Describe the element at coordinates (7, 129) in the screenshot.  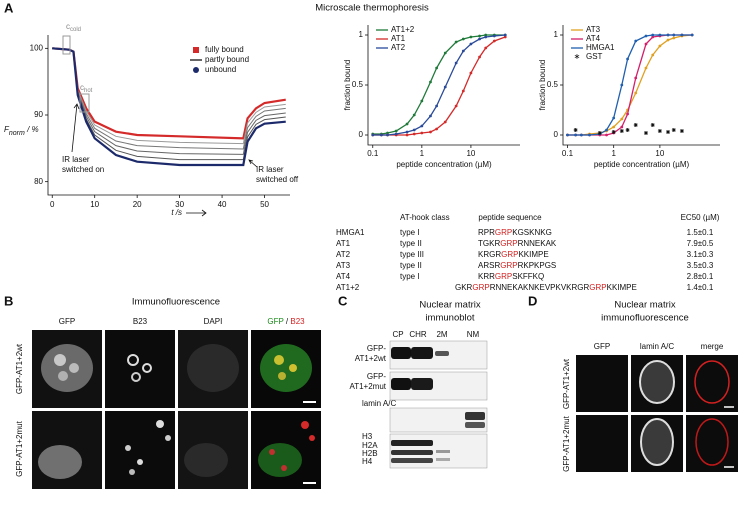
I see `y-label-main: F` at that location.